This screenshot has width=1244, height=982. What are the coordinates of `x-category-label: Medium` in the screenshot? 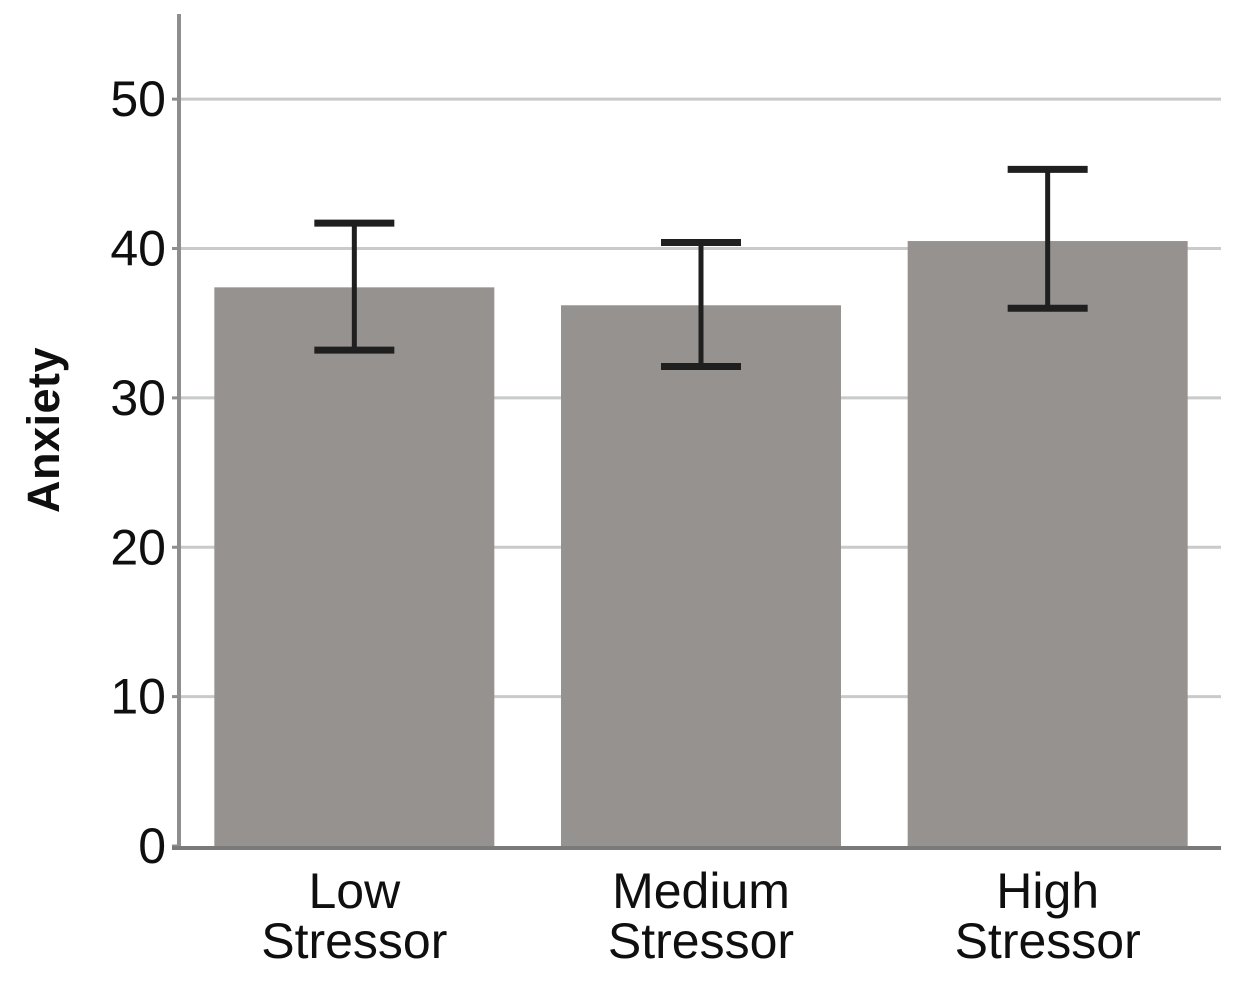 It's located at (701, 891).